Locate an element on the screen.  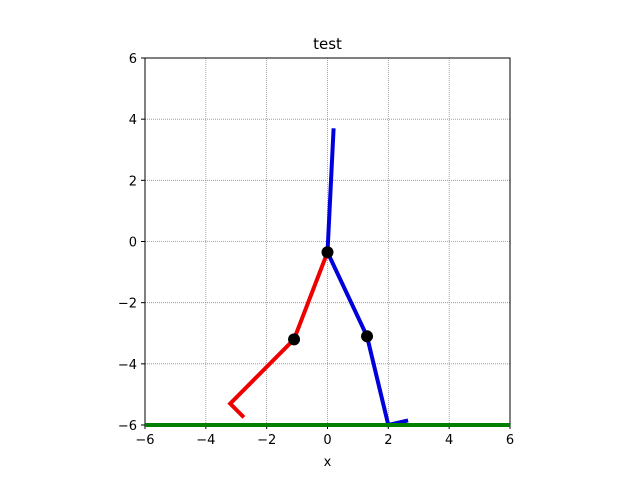
x-tick-label: 4 is located at coordinates (449, 440).